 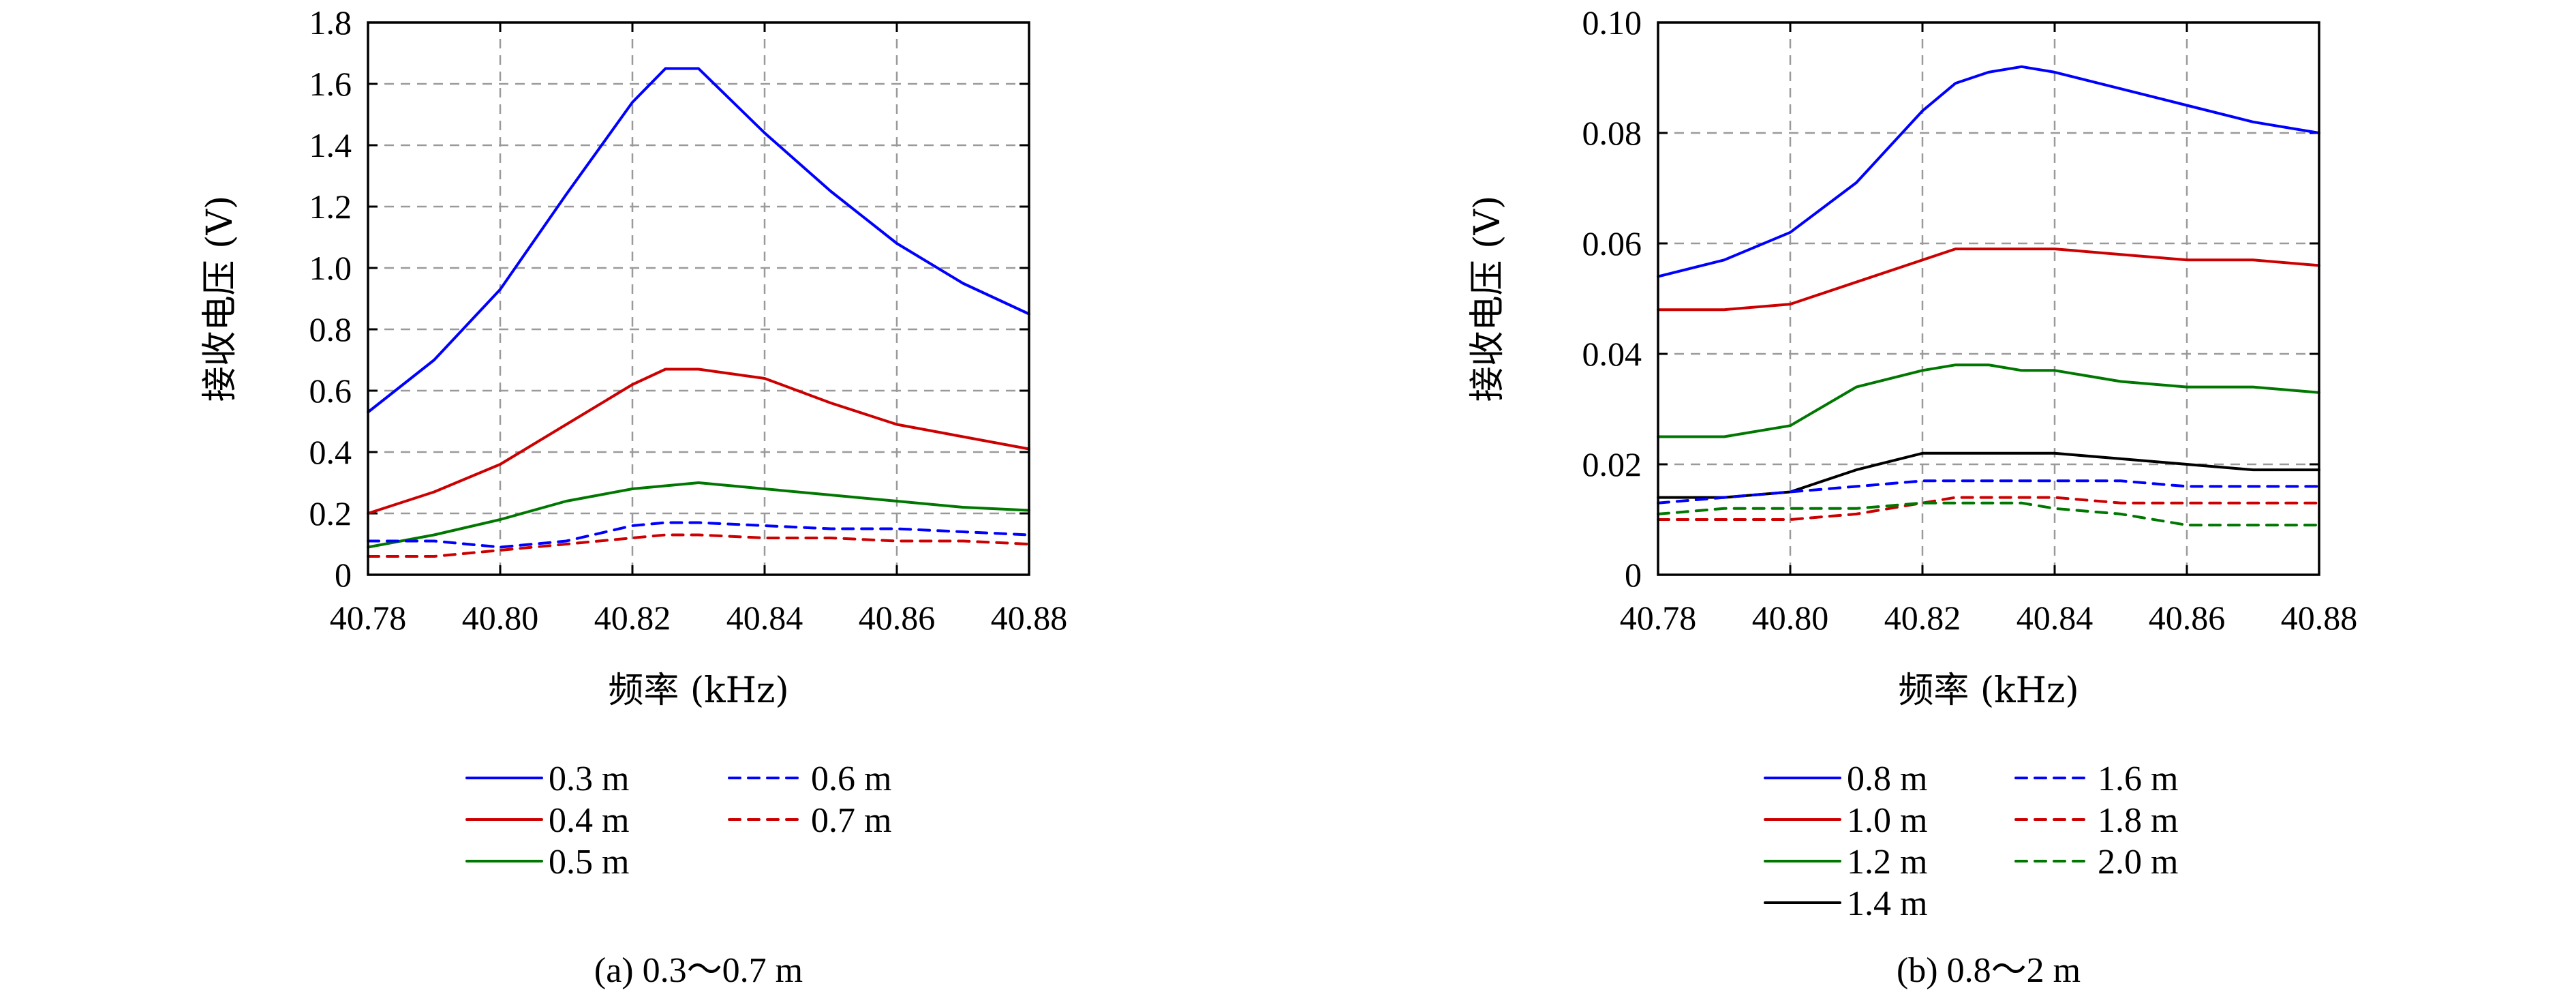 I want to click on y-tick-label: 1.4, so click(x=330, y=145).